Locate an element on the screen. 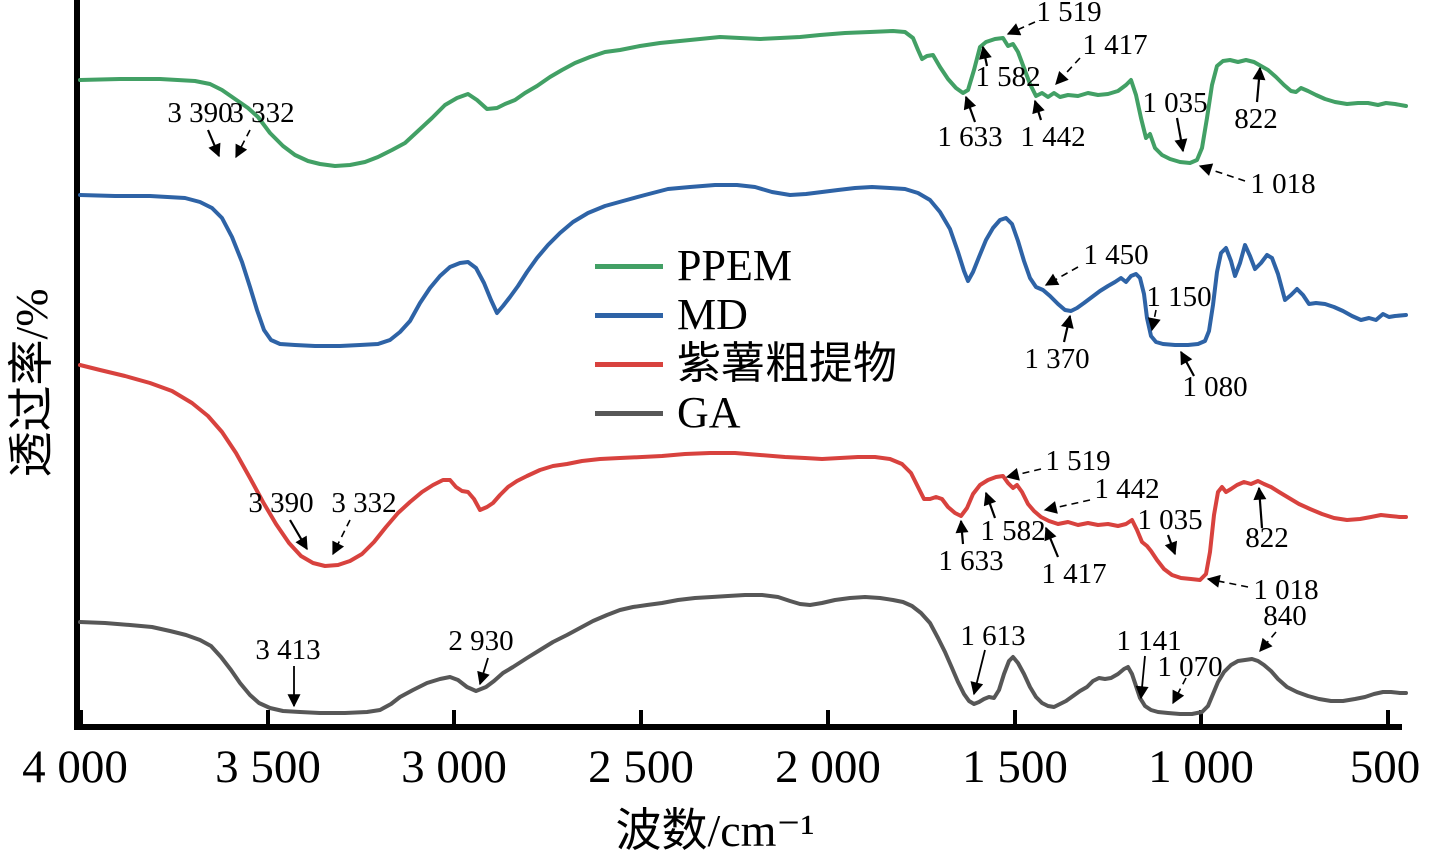 This screenshot has width=1435, height=863. peak-label-extract-1417: 1 417 is located at coordinates (1074, 574).